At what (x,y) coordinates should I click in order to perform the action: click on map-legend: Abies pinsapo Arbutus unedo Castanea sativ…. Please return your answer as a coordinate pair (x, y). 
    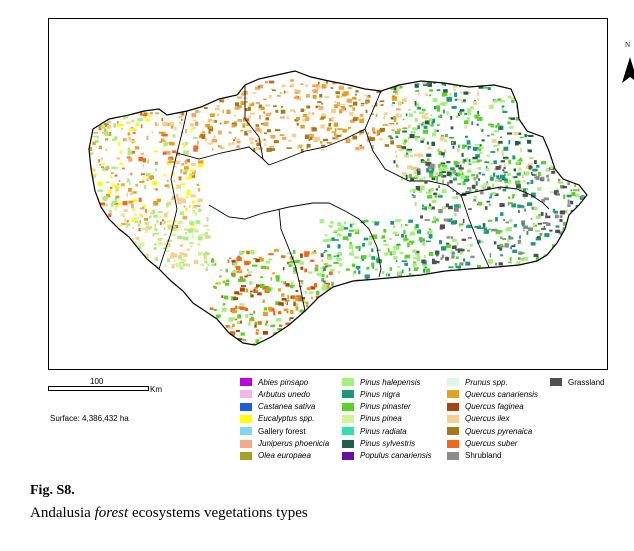
    Looking at the image, I should click on (430, 424).